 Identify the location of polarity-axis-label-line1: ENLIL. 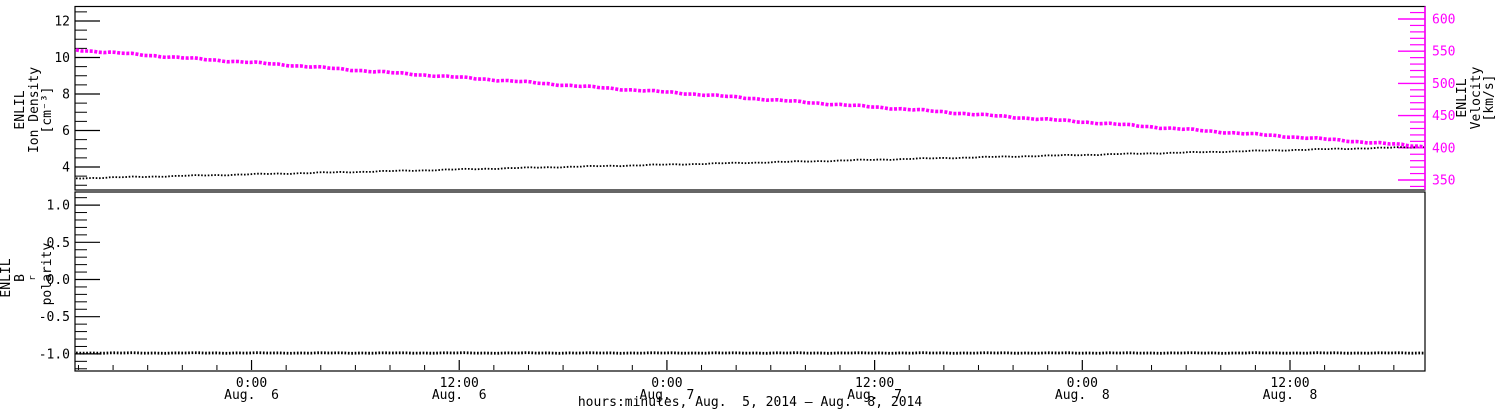
(7, 278).